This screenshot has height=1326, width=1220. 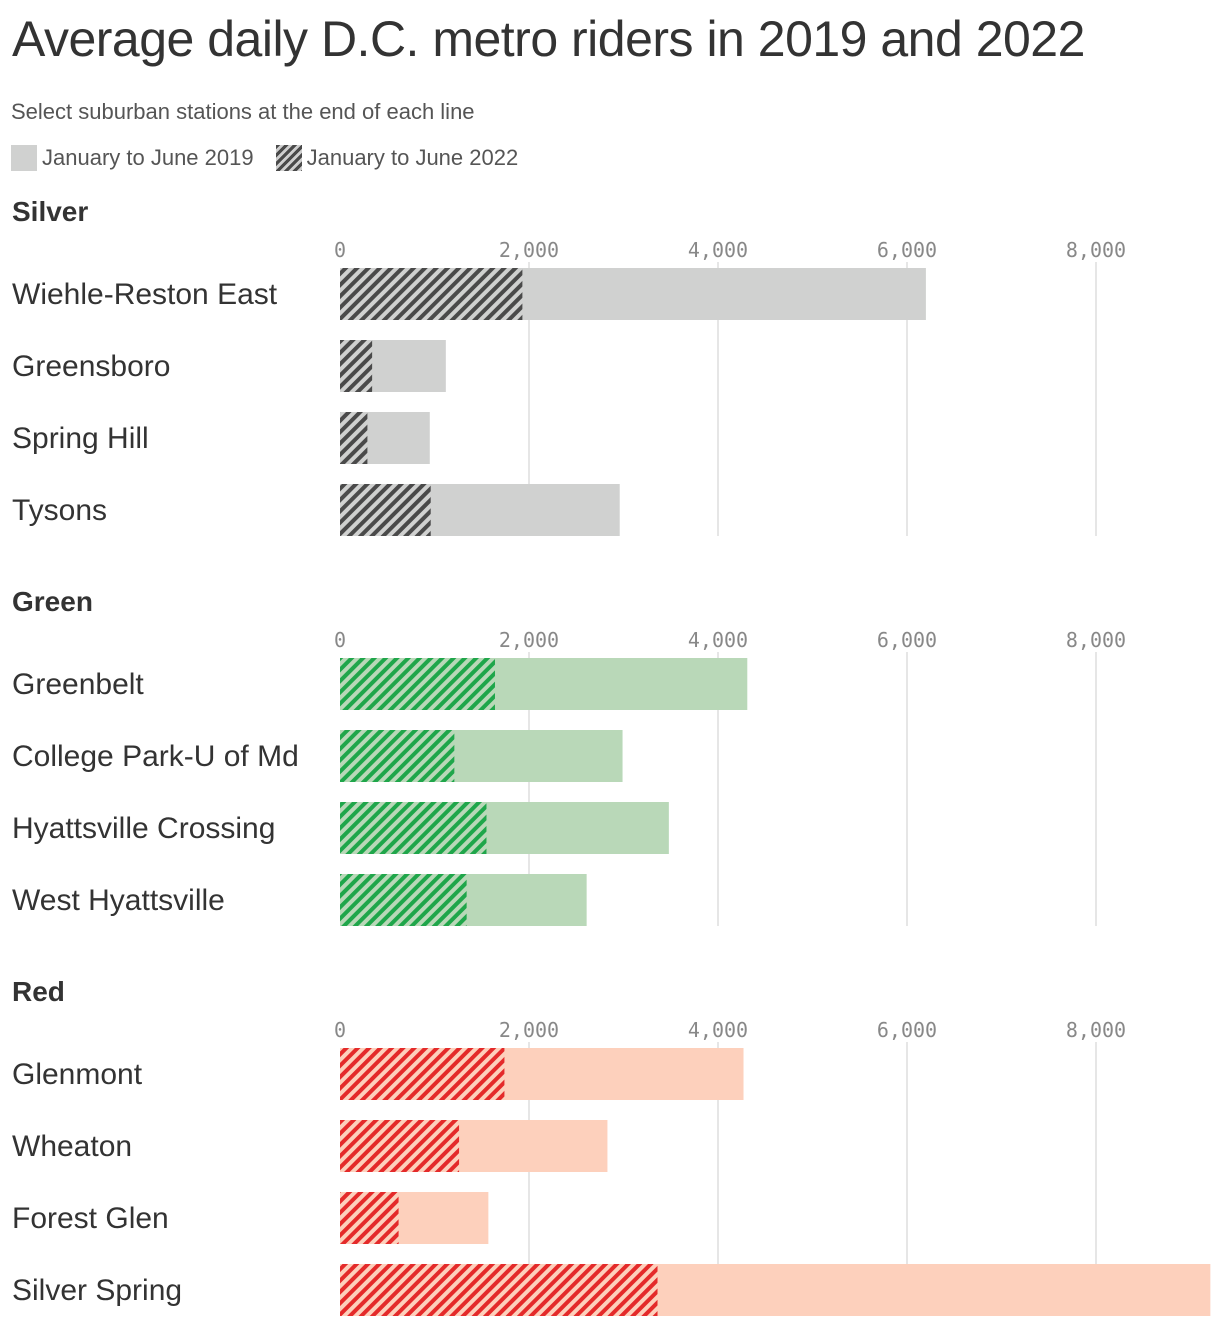 I want to click on category-label: Spring Hill, so click(x=80, y=438).